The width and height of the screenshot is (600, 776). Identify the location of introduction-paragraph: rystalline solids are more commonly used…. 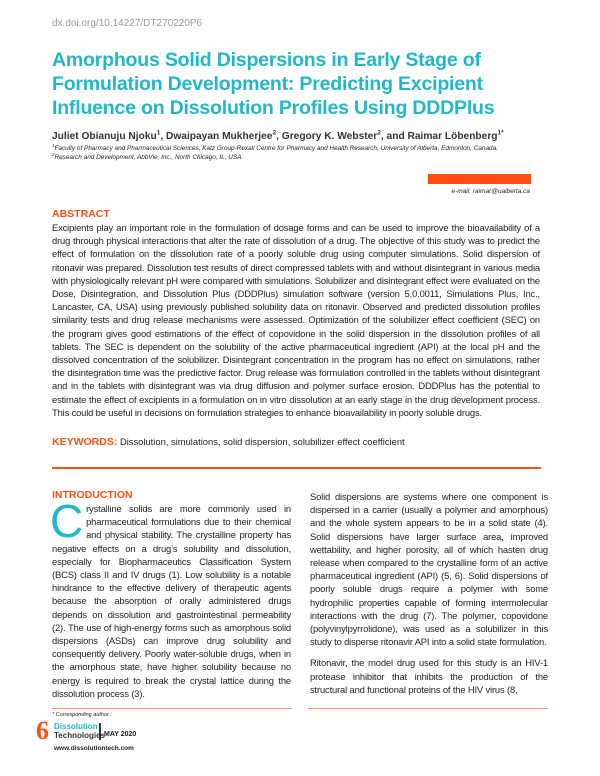
(171, 601).